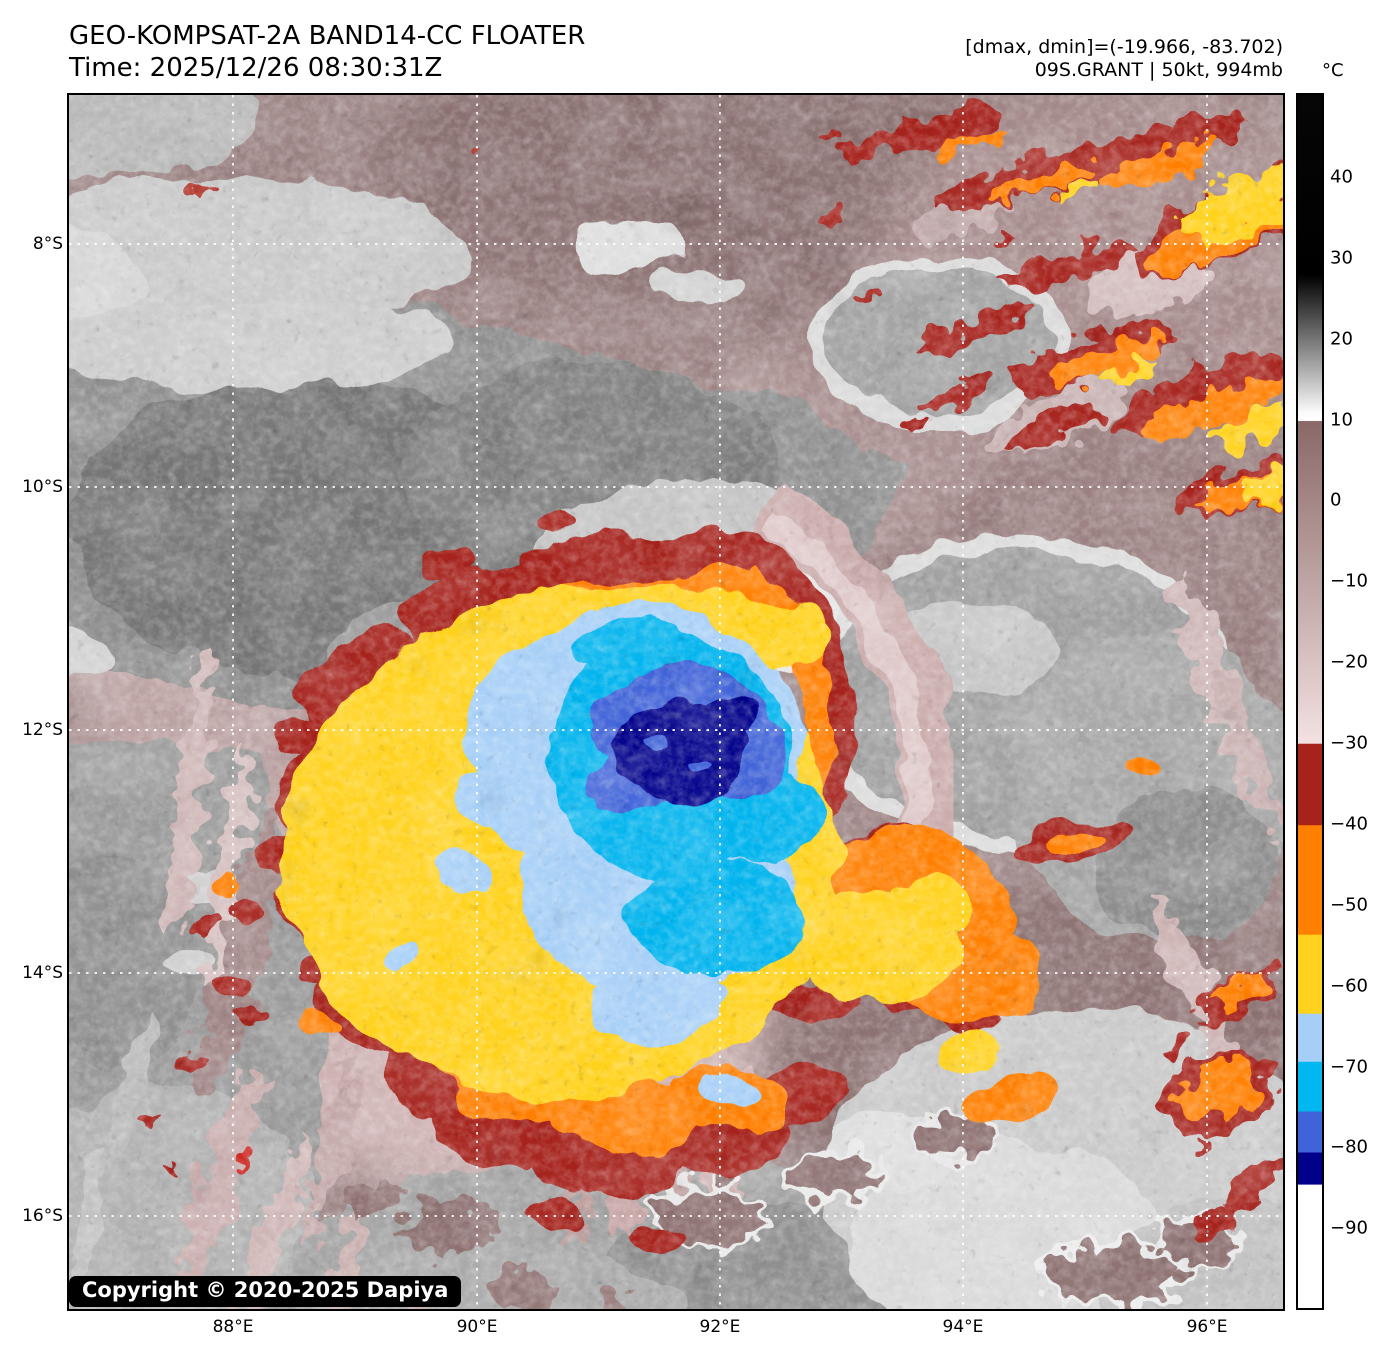  What do you see at coordinates (1349, 1147) in the screenshot?
I see `colorbar-tick-label: −80` at bounding box center [1349, 1147].